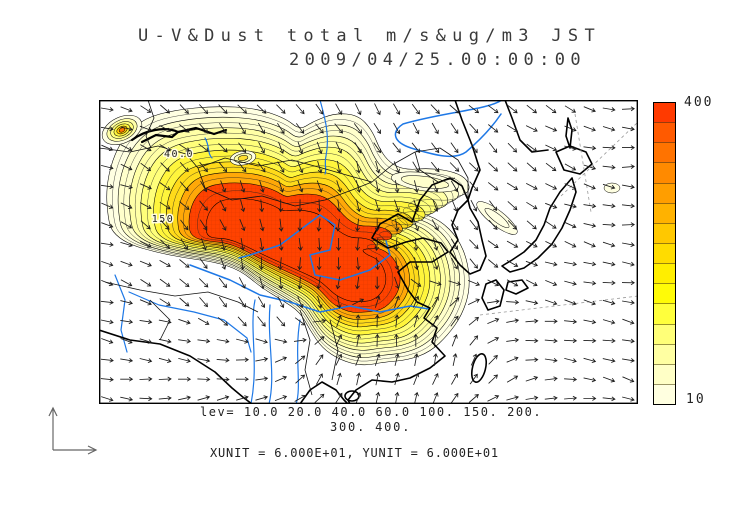  I want to click on coast-shikoku, so click(517, 287).